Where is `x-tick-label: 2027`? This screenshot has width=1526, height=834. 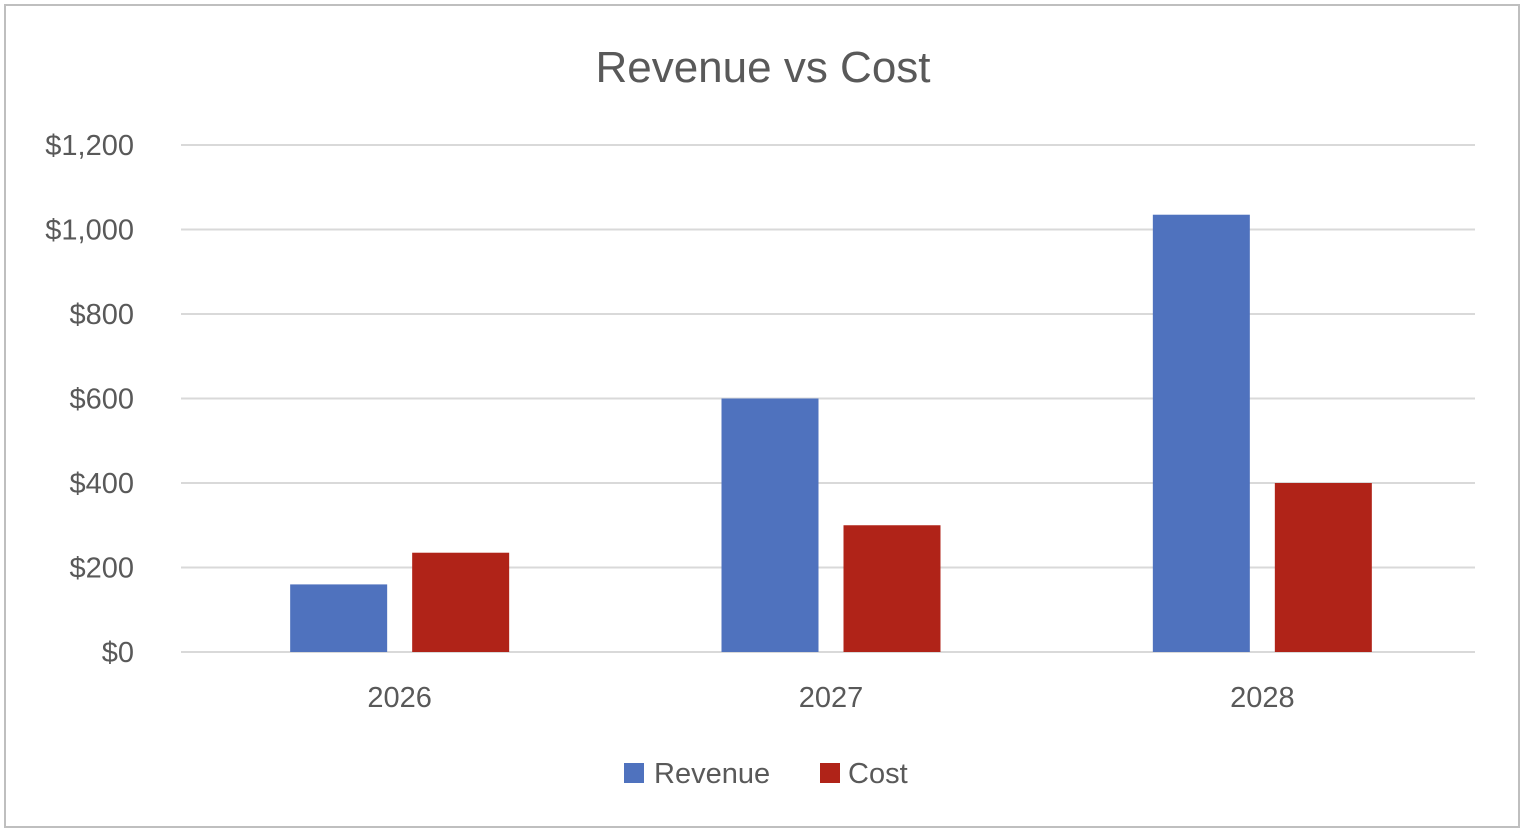
x-tick-label: 2027 is located at coordinates (831, 698).